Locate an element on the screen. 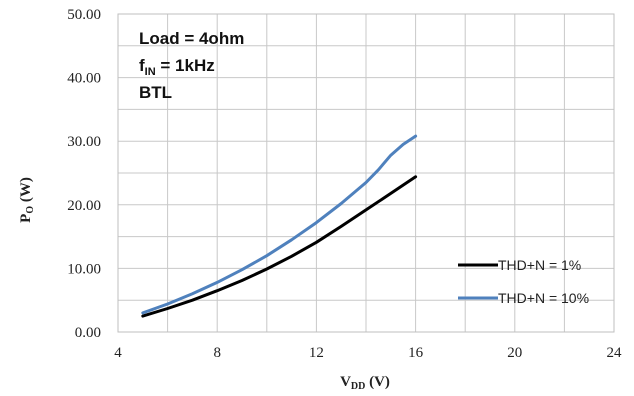 The width and height of the screenshot is (634, 396). y-tick-label: 30.00 is located at coordinates (84, 142).